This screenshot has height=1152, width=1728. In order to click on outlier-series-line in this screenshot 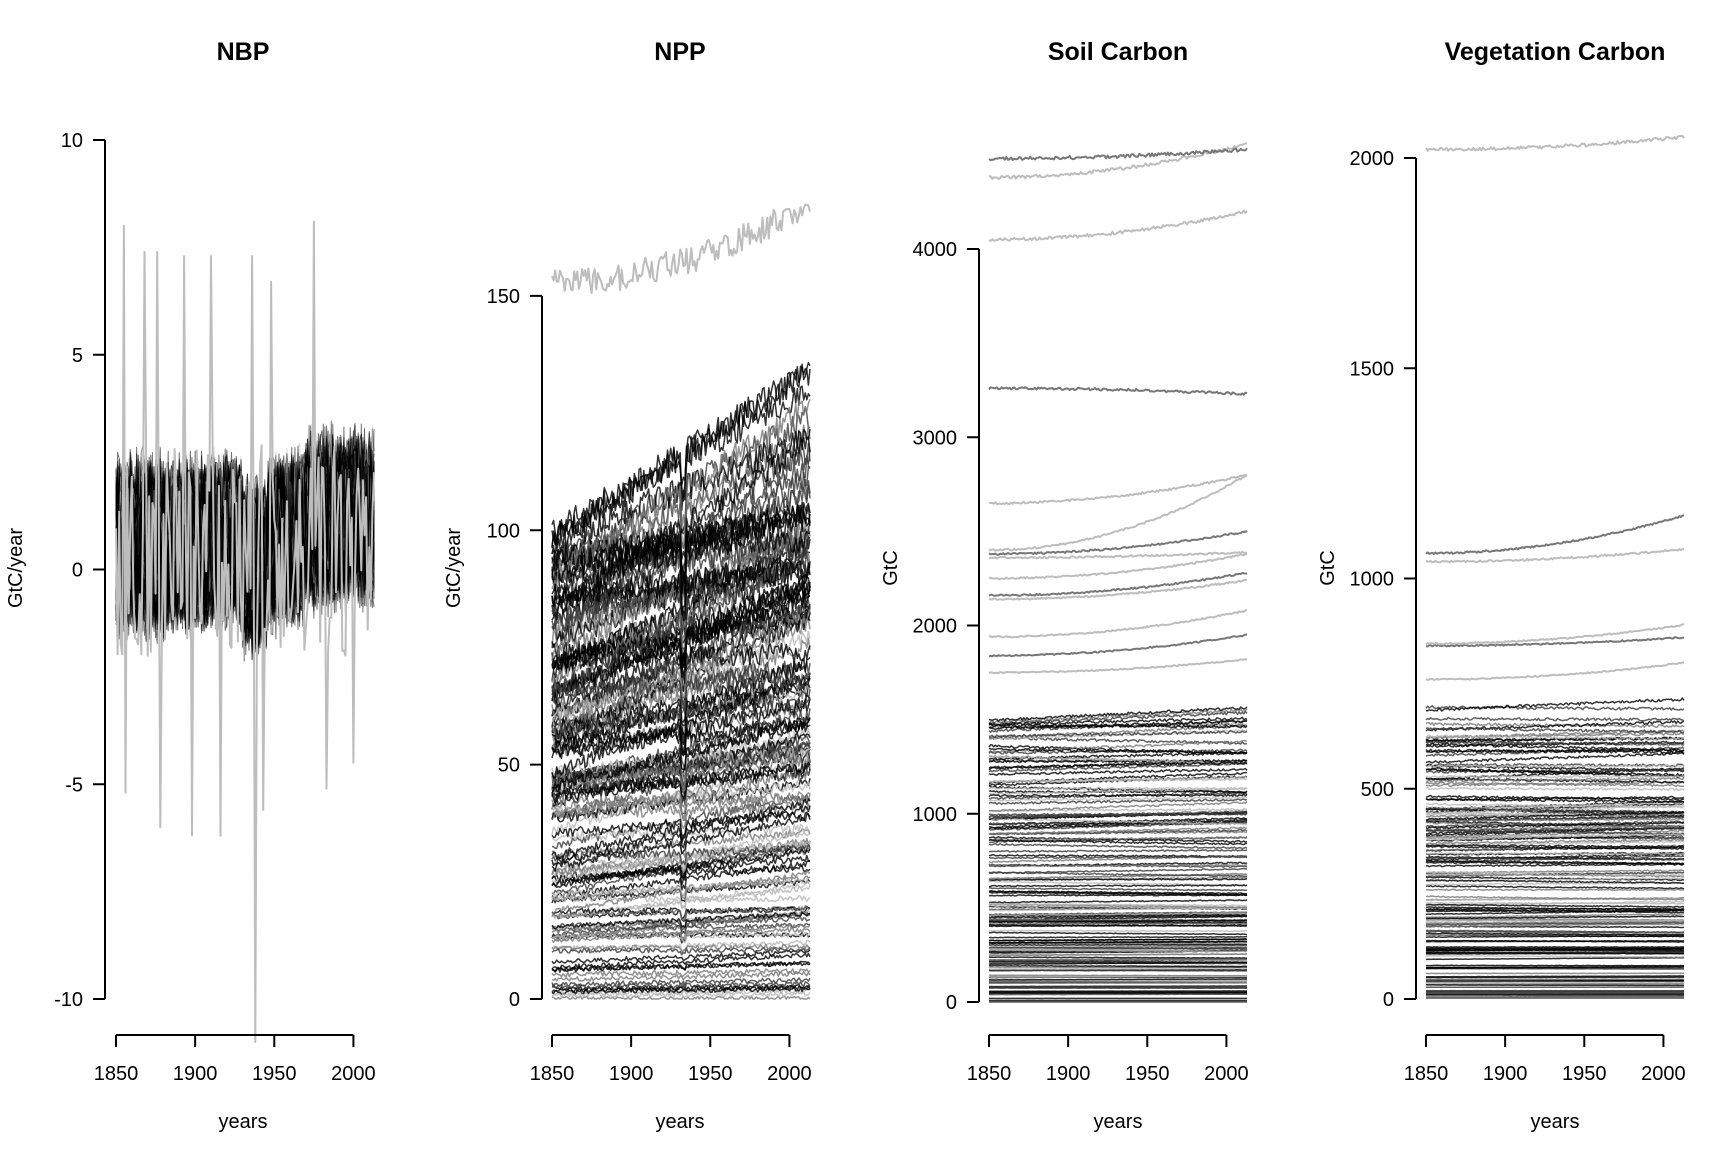, I will do `click(245, 631)`.